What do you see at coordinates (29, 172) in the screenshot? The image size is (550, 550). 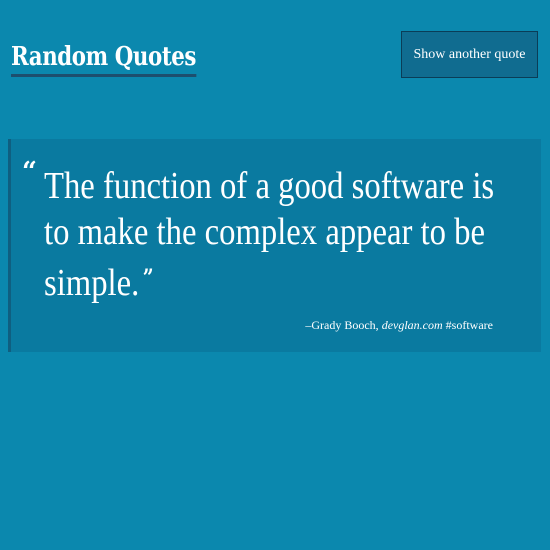 I see `open-quote-icon: “` at bounding box center [29, 172].